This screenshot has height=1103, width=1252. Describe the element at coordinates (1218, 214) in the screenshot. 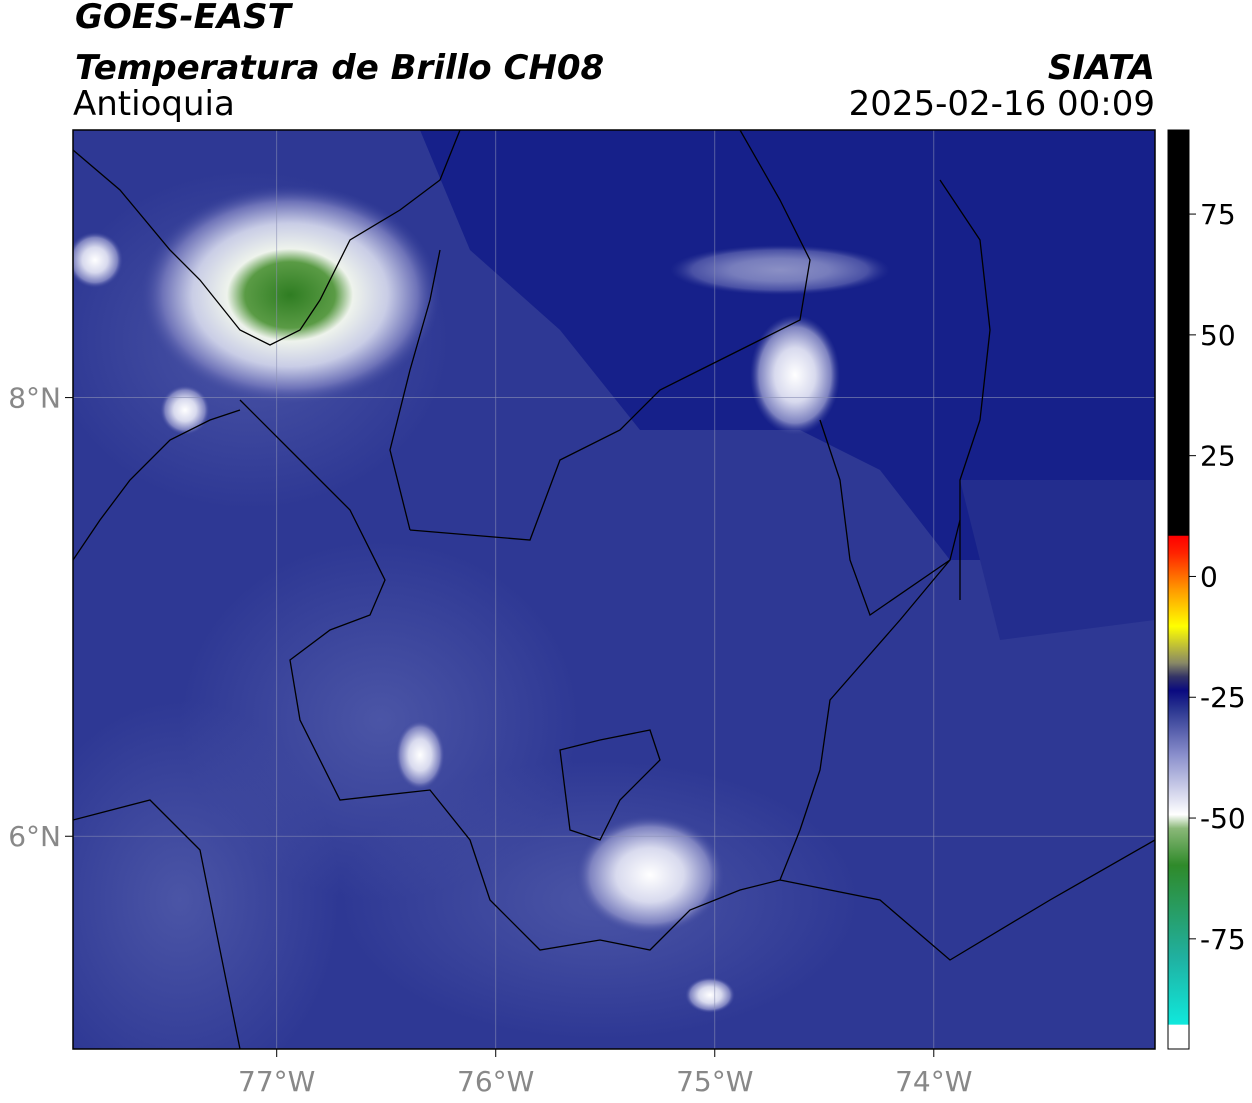

I see `colorbar-tick-label: 75` at that location.